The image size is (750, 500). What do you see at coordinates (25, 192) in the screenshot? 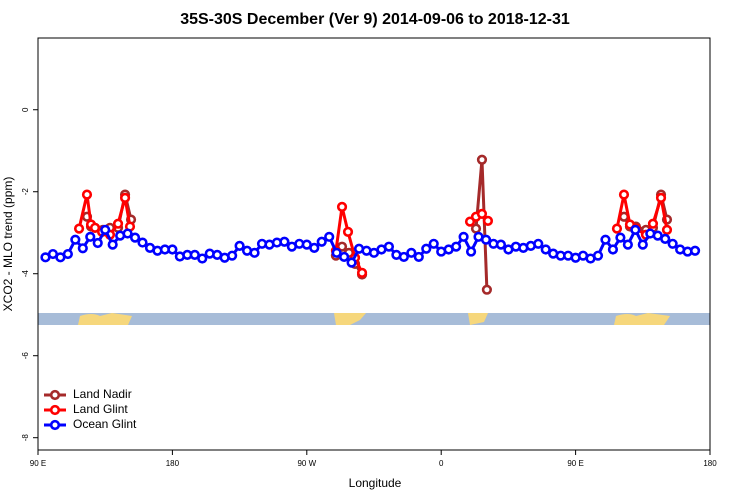
I see `y-tick-label: -2` at bounding box center [25, 192].